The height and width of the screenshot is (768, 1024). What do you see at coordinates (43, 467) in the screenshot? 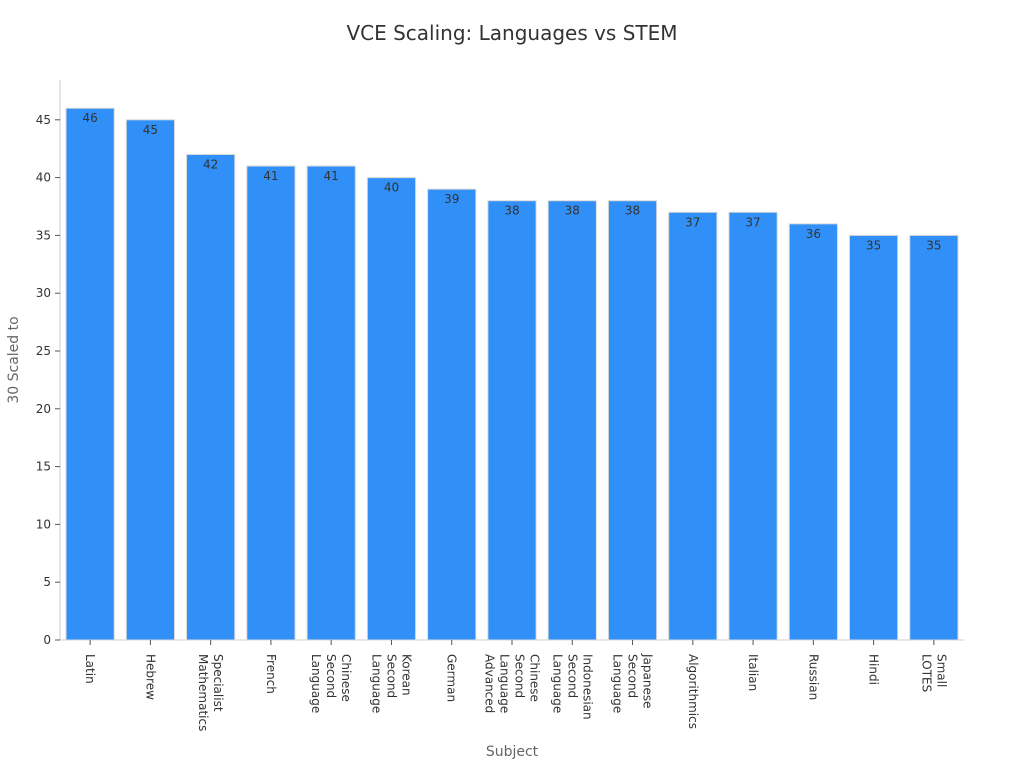
I see `y-tick-label: 15` at bounding box center [43, 467].